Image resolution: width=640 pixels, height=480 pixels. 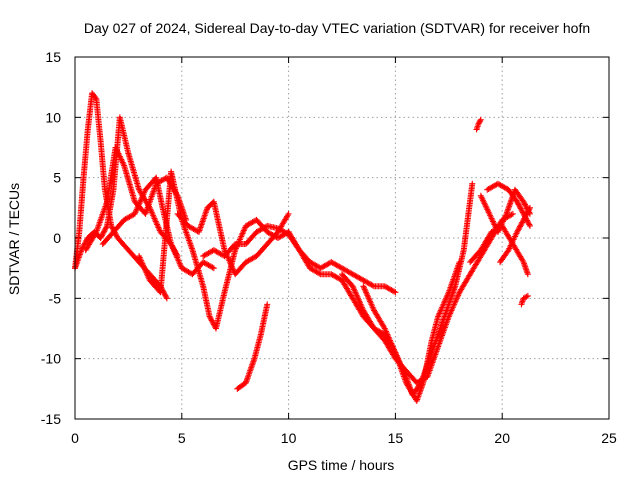 I want to click on series-trace17, so click(x=524, y=300).